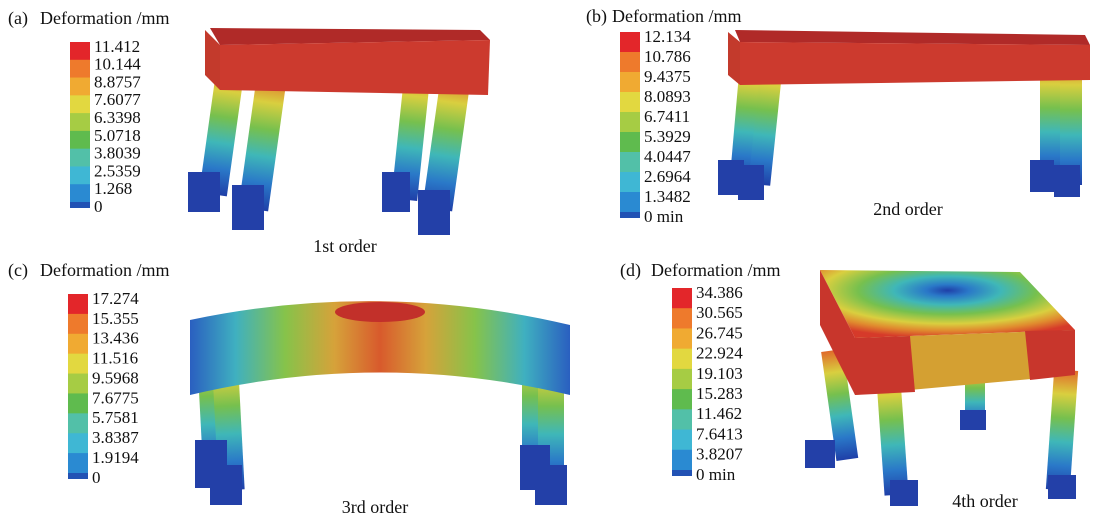 The height and width of the screenshot is (524, 1094). Describe the element at coordinates (117, 135) in the screenshot. I see `legend-label: 5.0718` at that location.